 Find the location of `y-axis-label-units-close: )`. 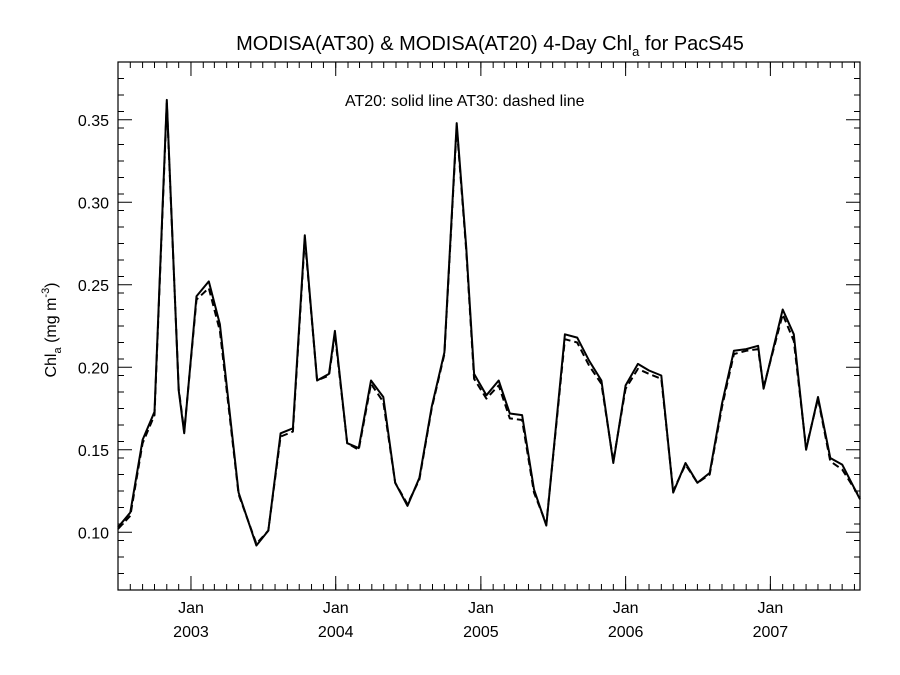

y-axis-label-units-close: ) is located at coordinates (51, 284).